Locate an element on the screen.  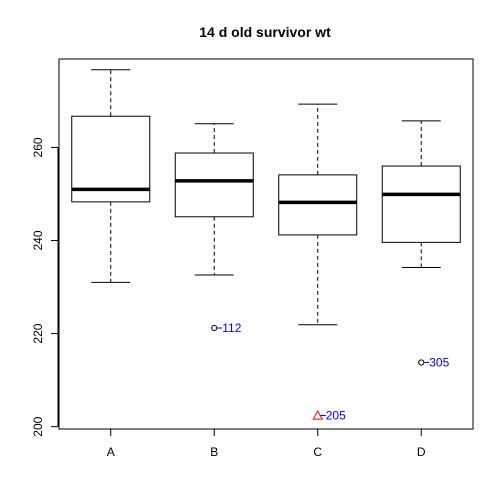
outlier-112: 112 is located at coordinates (226, 328).